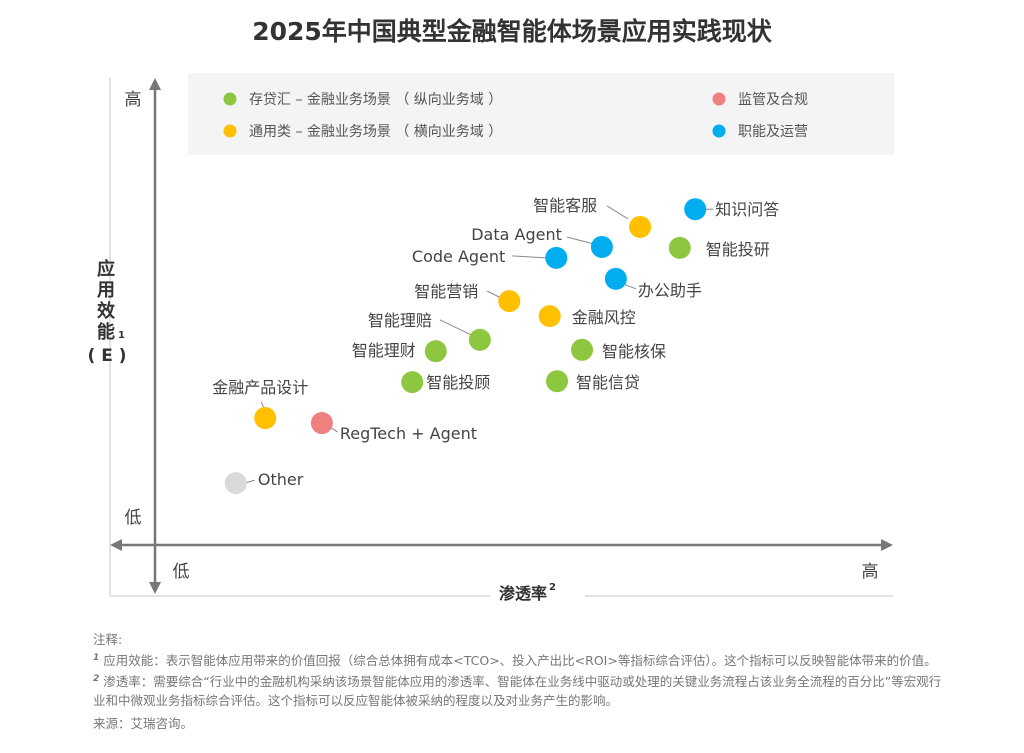 This screenshot has width=1024, height=753. I want to click on data-label: Code Agent, so click(458, 256).